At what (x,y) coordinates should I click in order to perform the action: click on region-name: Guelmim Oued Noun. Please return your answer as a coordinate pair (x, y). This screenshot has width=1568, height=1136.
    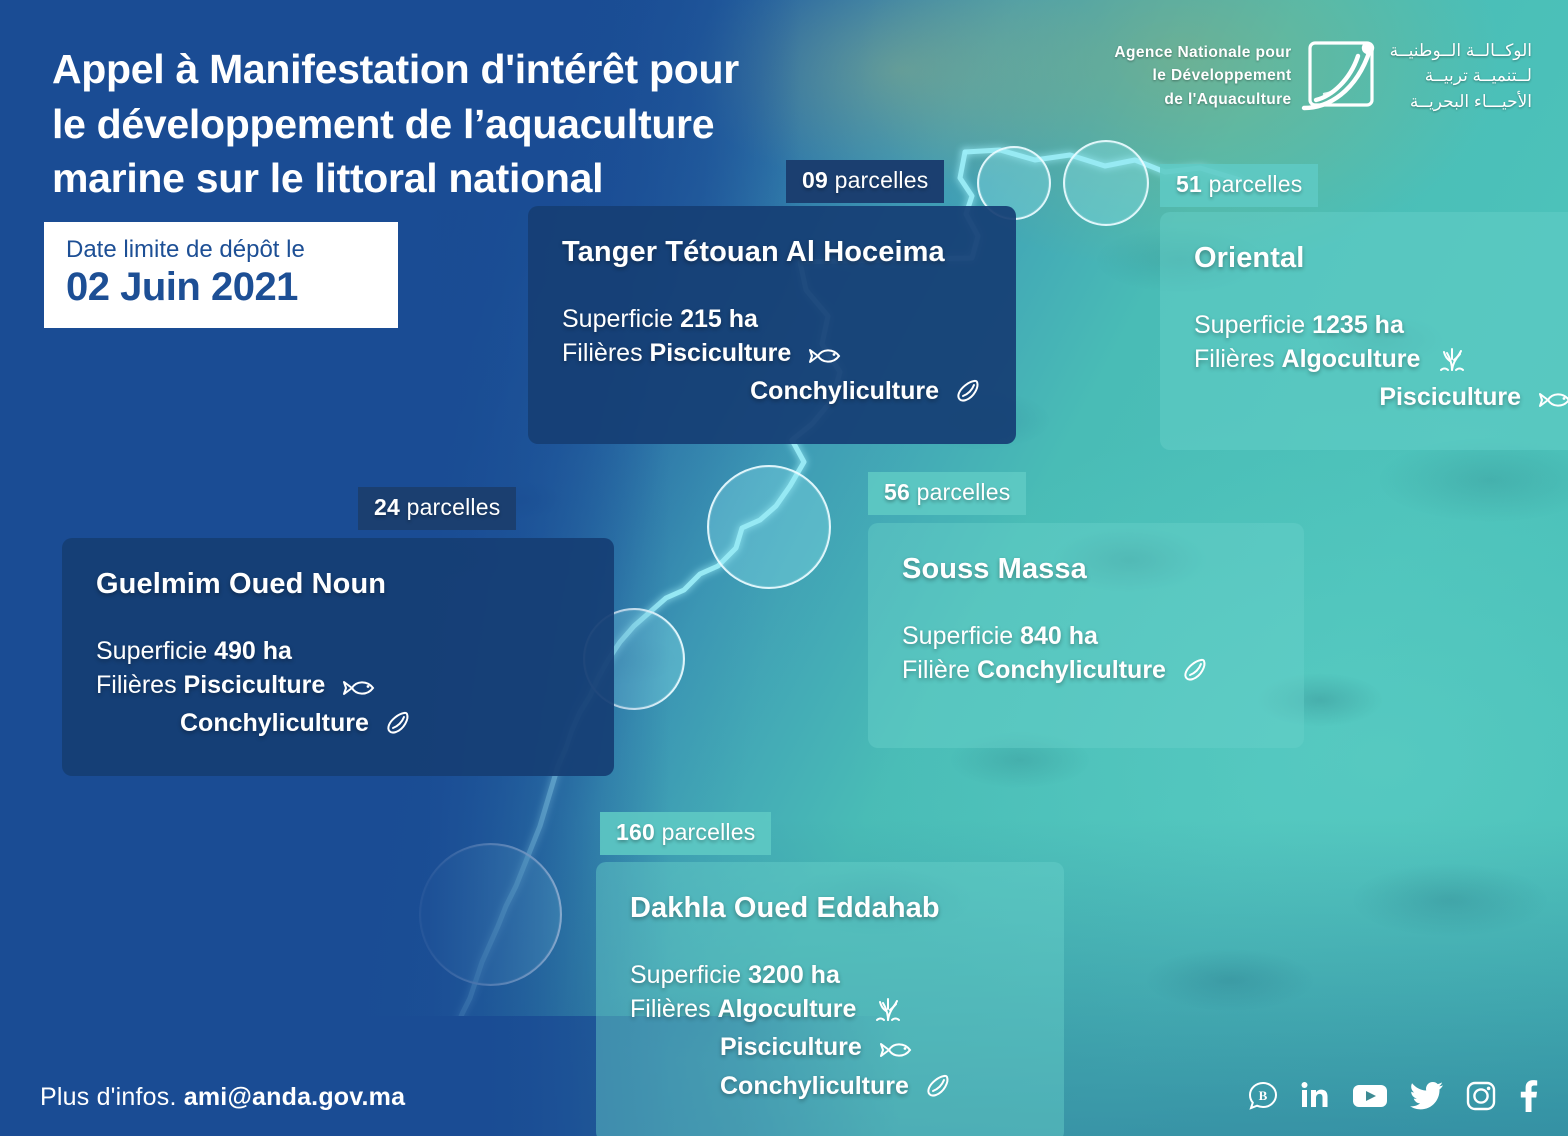
    Looking at the image, I should click on (241, 584).